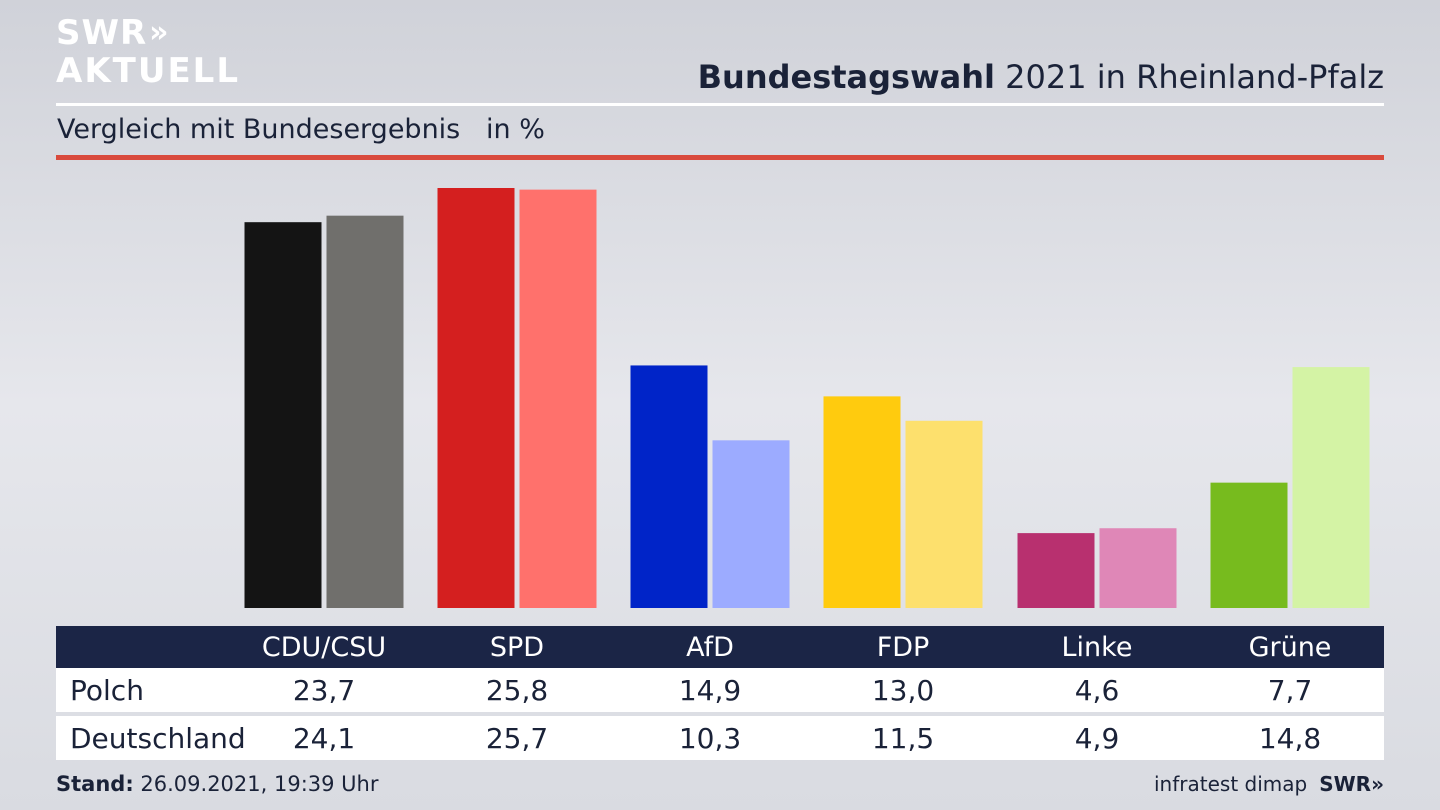  I want to click on bar-afd-deutschland, so click(751, 524).